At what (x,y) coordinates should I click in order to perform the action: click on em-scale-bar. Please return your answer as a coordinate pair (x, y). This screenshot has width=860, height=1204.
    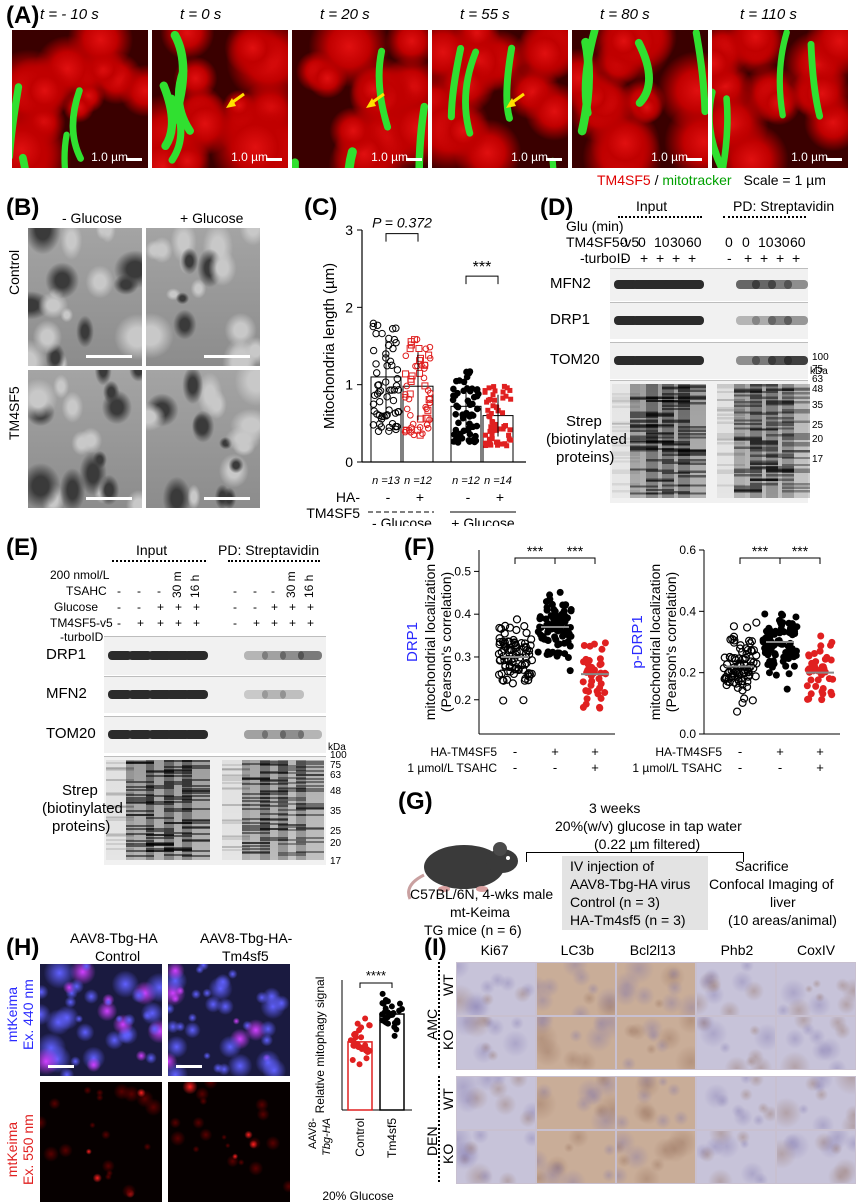
    Looking at the image, I should click on (109, 498).